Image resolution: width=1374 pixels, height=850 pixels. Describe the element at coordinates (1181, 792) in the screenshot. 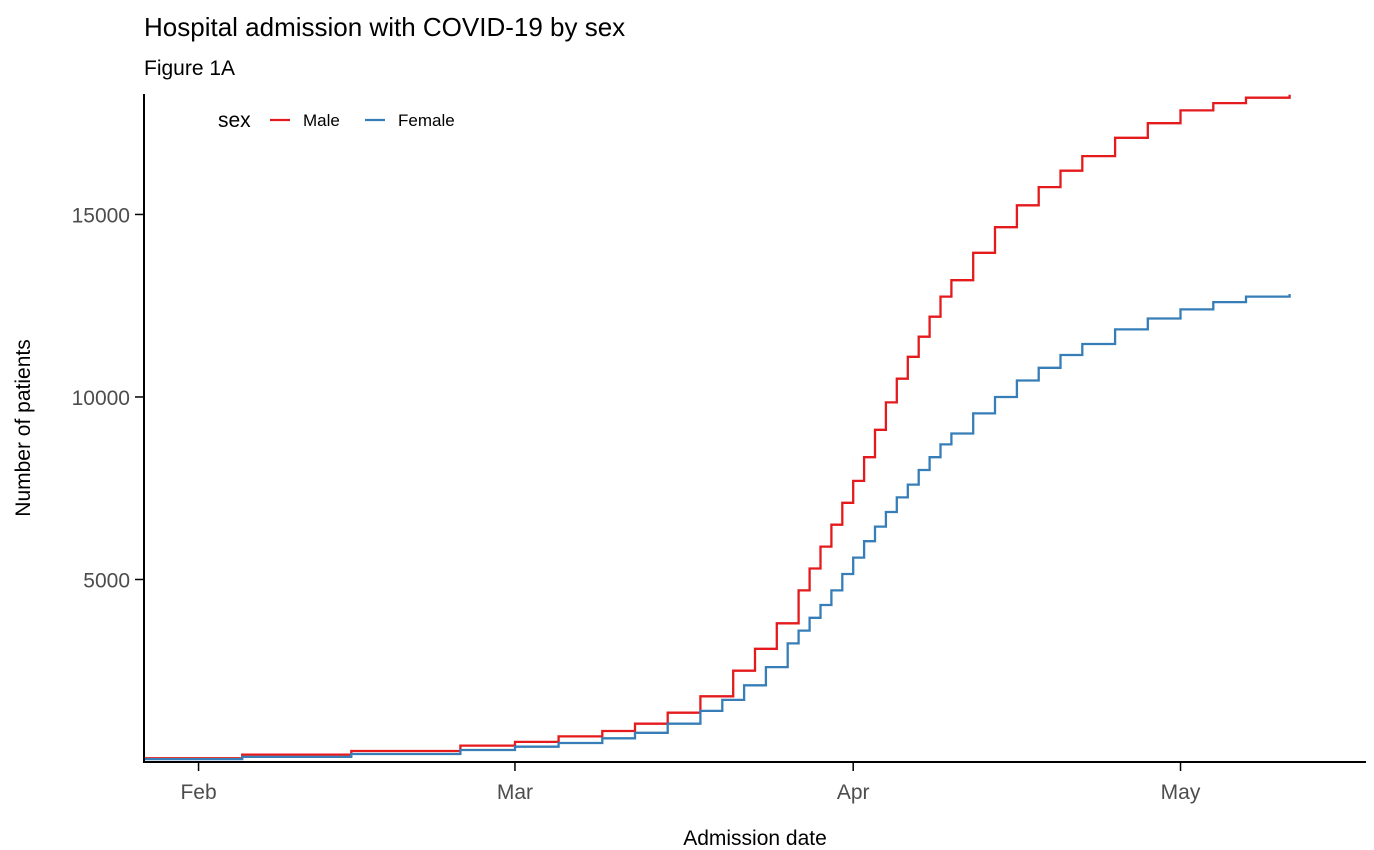

I see `x-tick-label: May` at that location.